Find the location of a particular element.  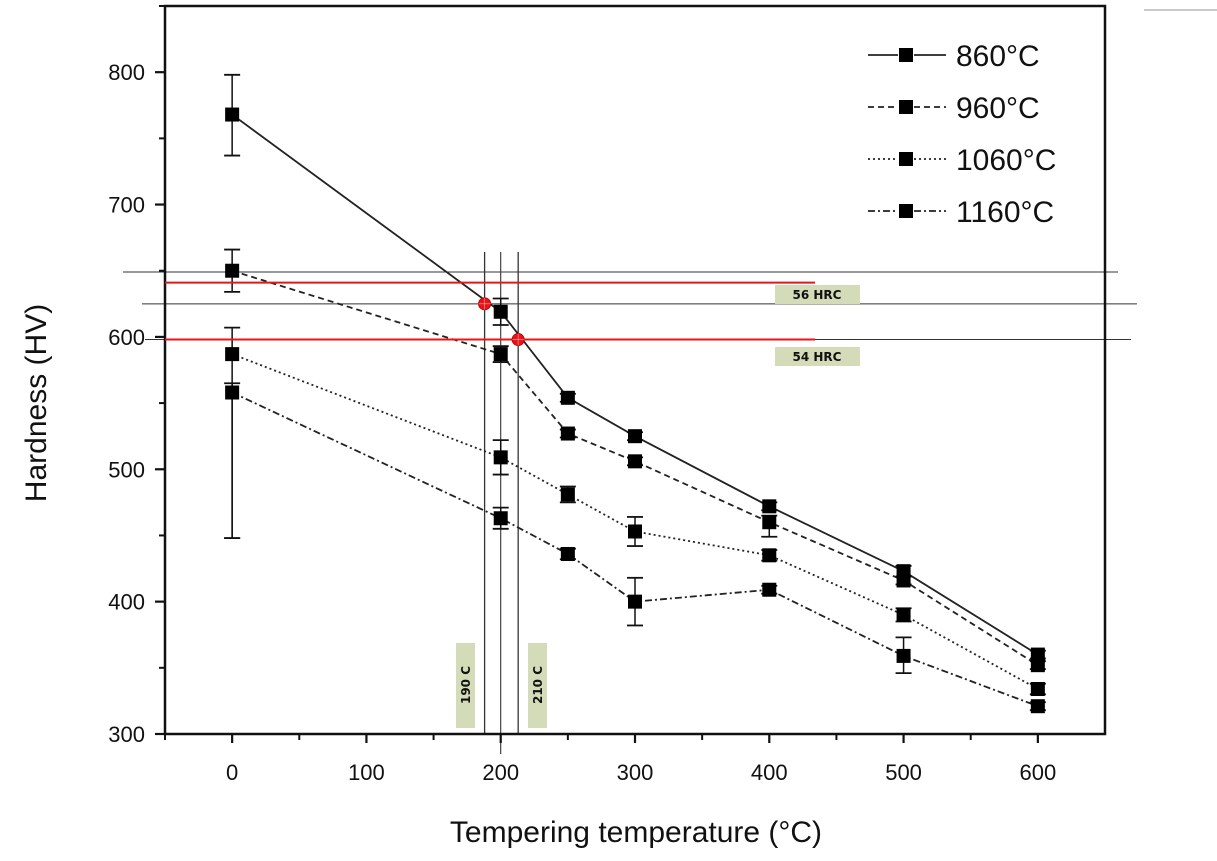

temperature-label: 210 C is located at coordinates (538, 685).